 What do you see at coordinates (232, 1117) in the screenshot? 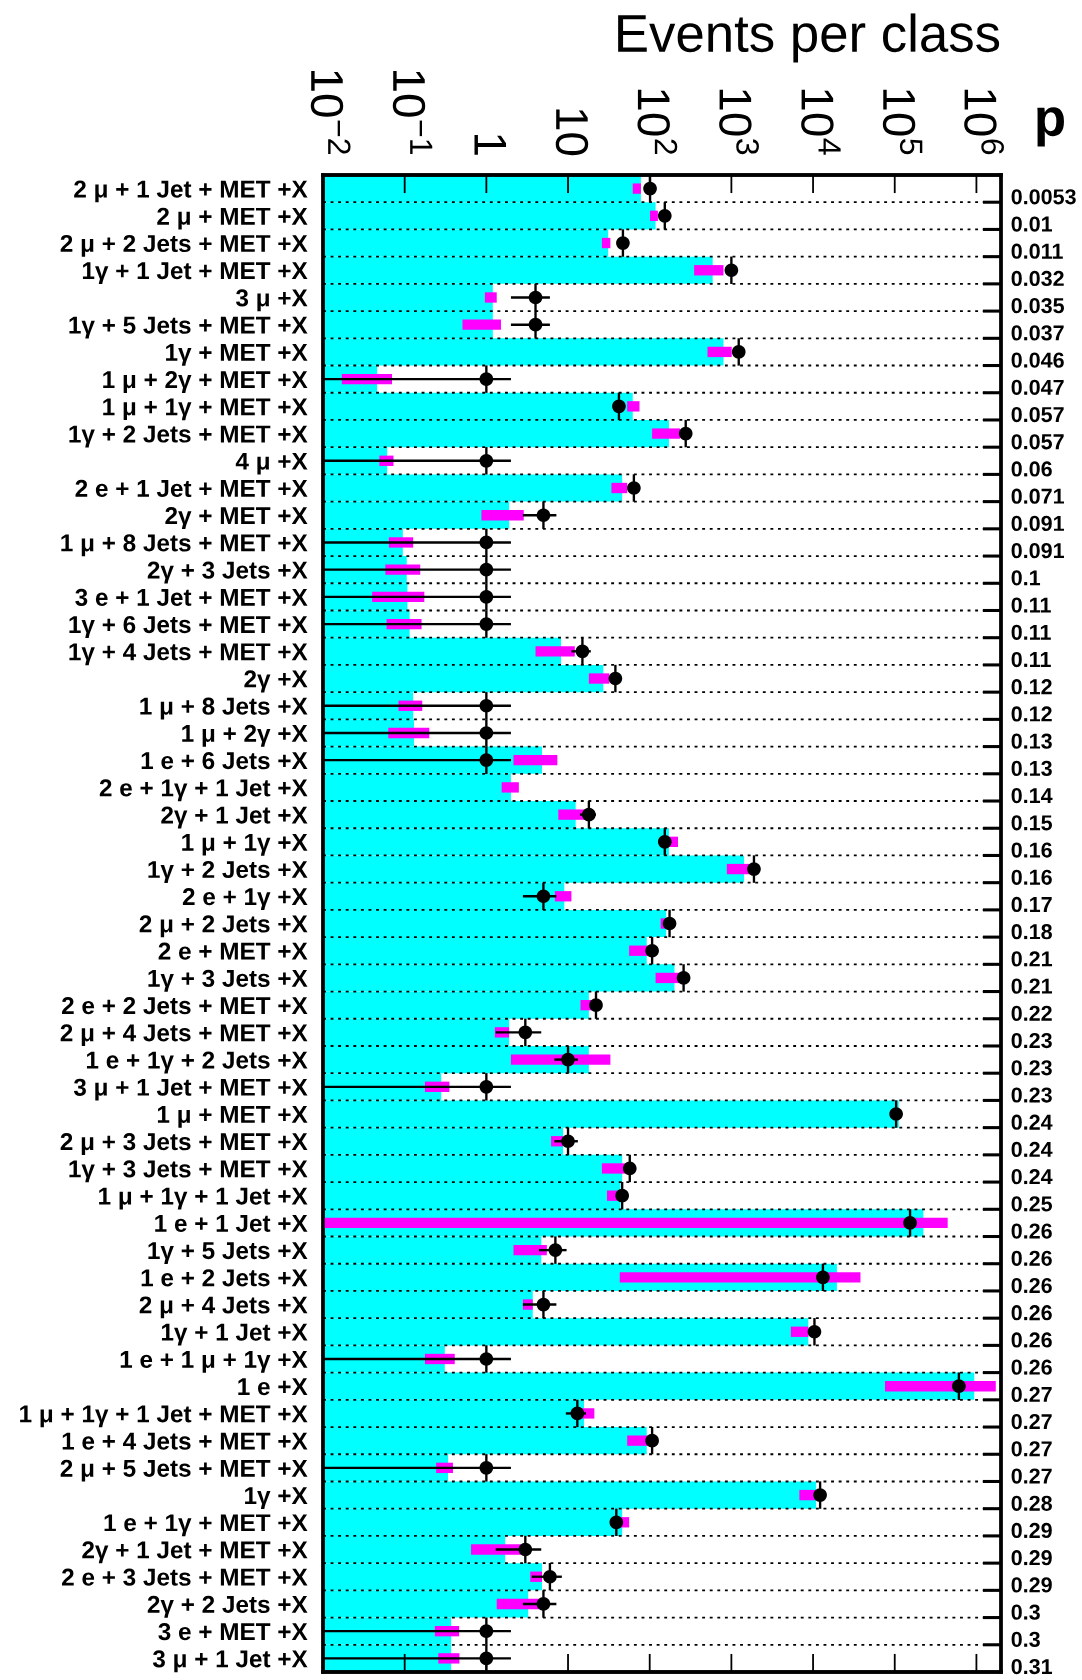
I see `y-tick-label: 1 μ + MET +X` at bounding box center [232, 1117].